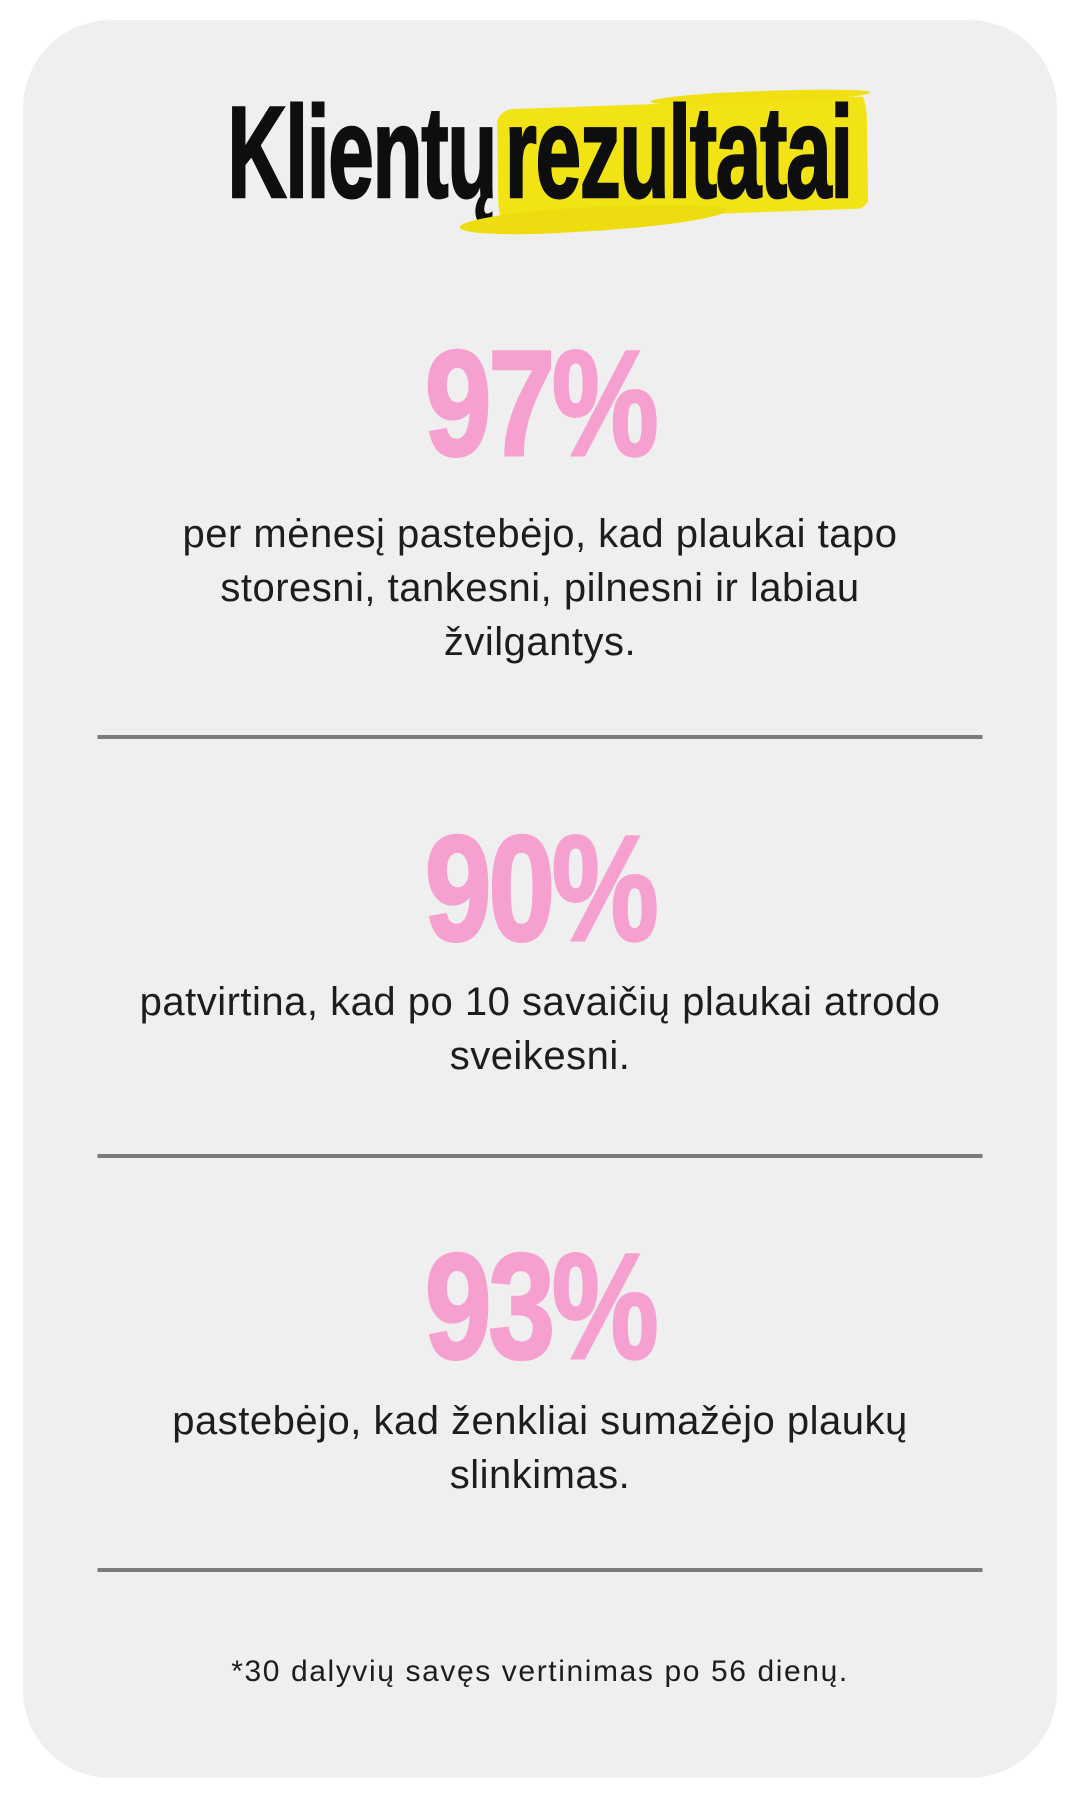  I want to click on title-word-highlighted: rezultatai, so click(680, 152).